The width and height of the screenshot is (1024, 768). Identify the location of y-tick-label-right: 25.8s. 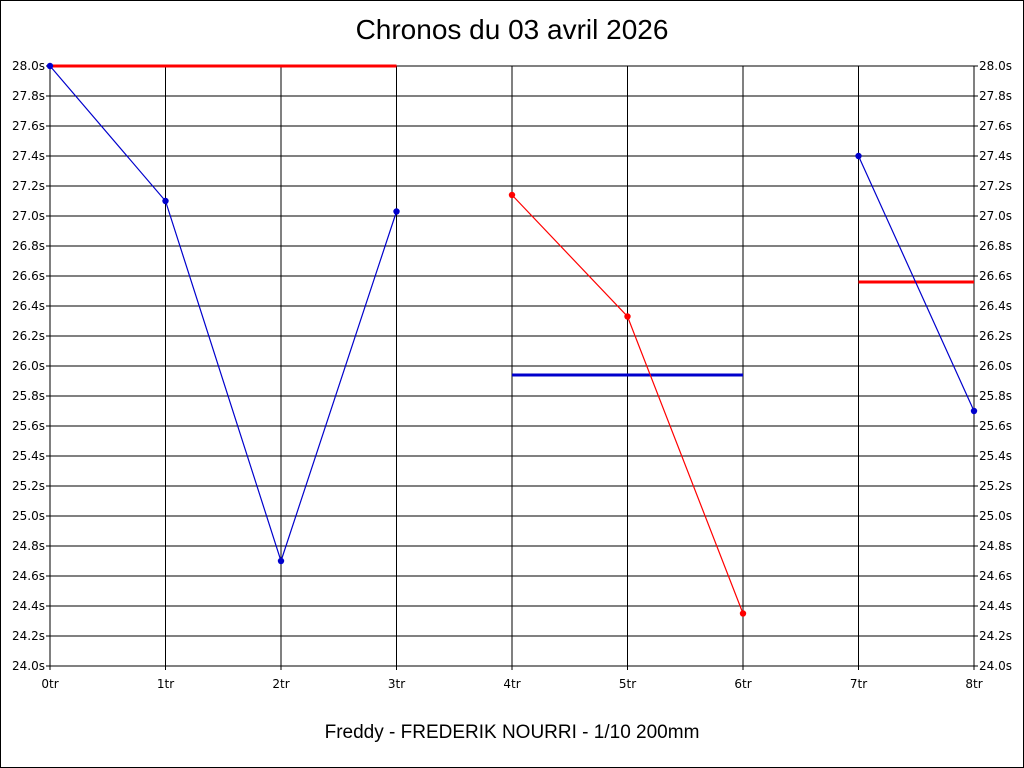
(995, 396).